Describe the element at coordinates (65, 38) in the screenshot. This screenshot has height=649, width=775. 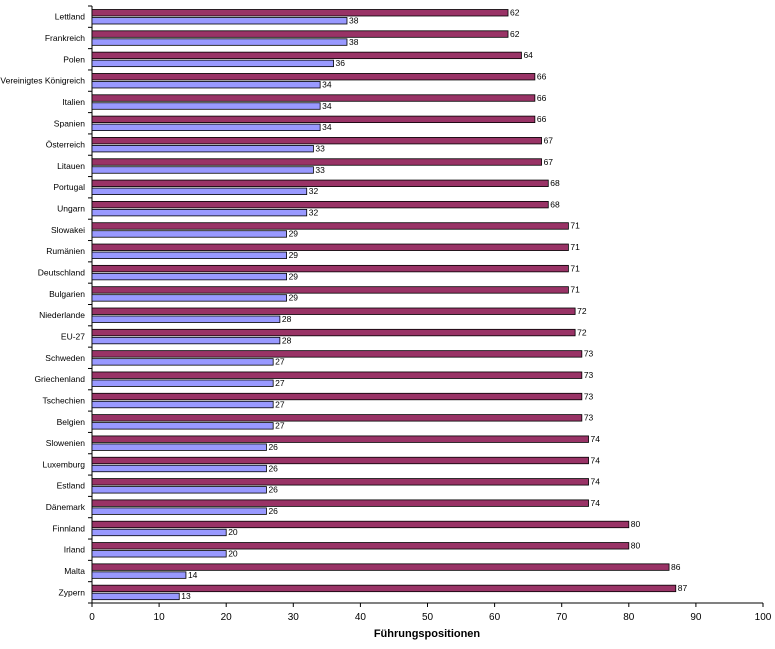
I see `category-label: Frankreich` at that location.